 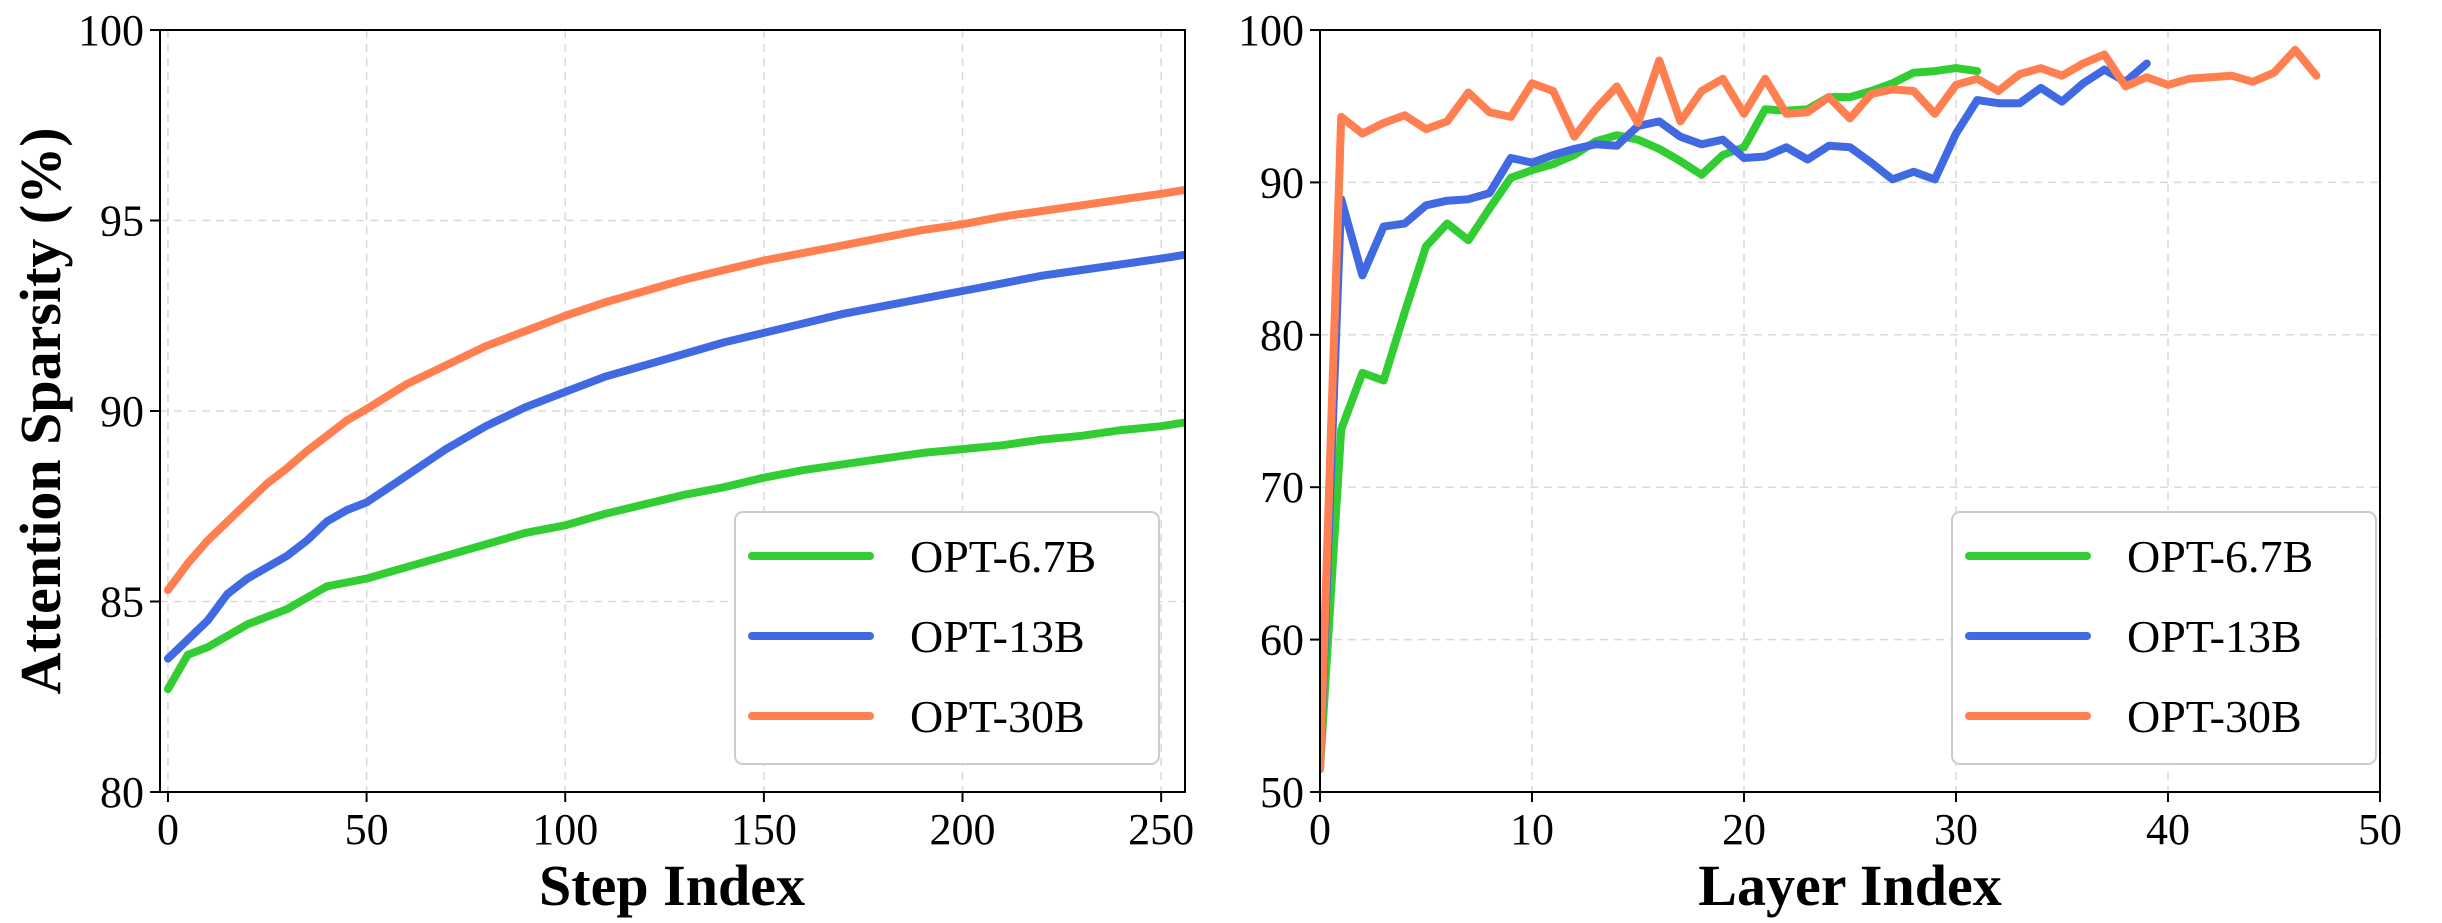 I want to click on right-y-tick-label: 70, so click(x=1282, y=487).